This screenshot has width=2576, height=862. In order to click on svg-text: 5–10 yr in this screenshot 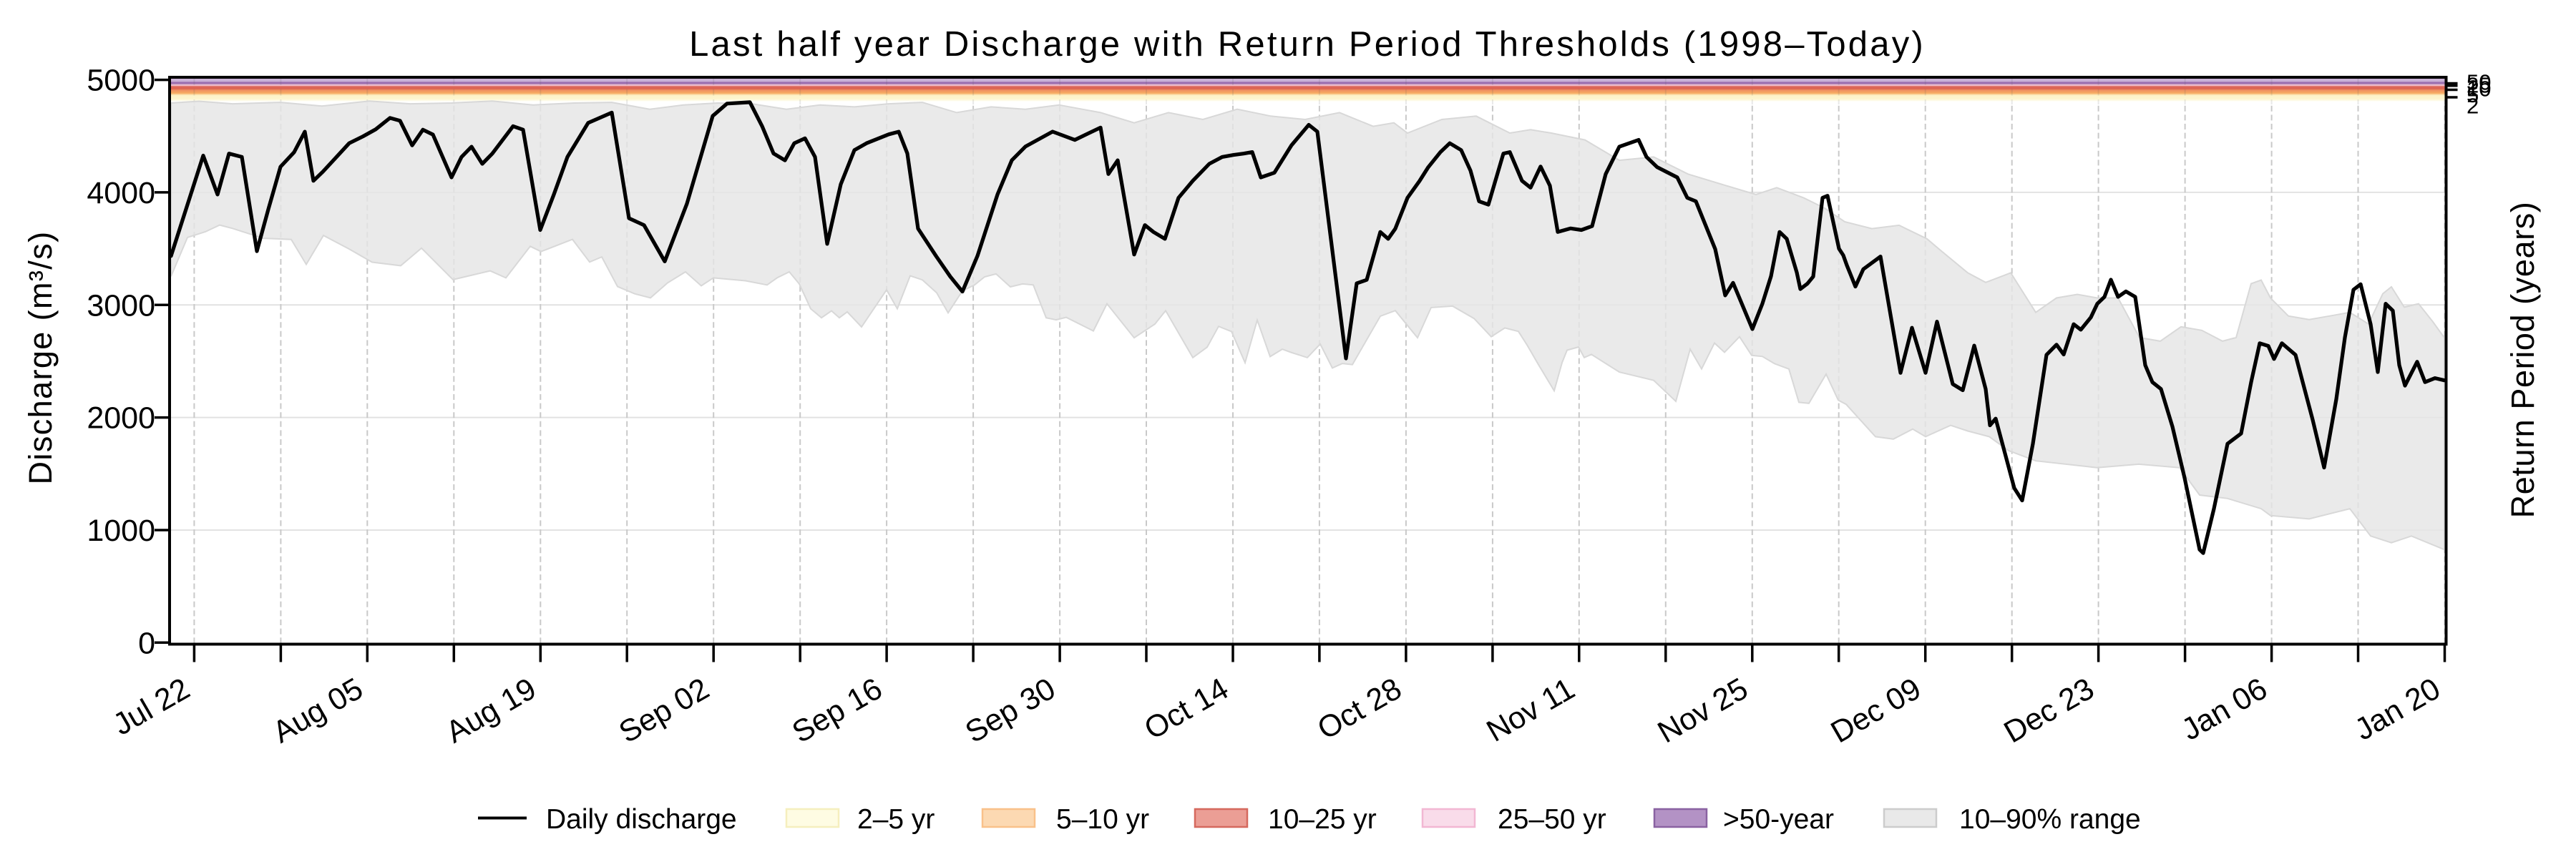, I will do `click(1102, 819)`.